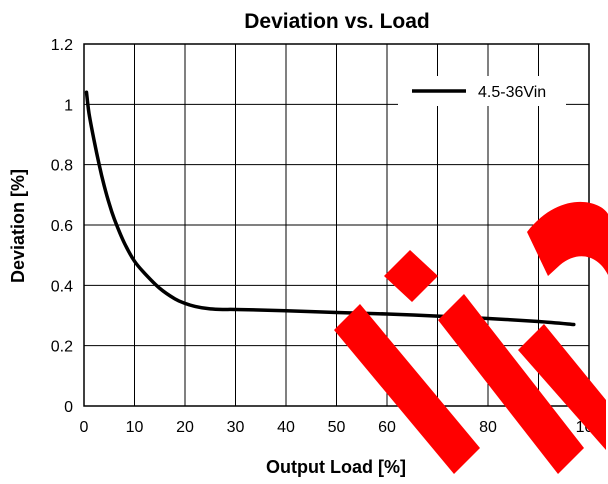 The image size is (608, 484). Describe the element at coordinates (62, 45) in the screenshot. I see `y-tick-label: 1.2` at that location.